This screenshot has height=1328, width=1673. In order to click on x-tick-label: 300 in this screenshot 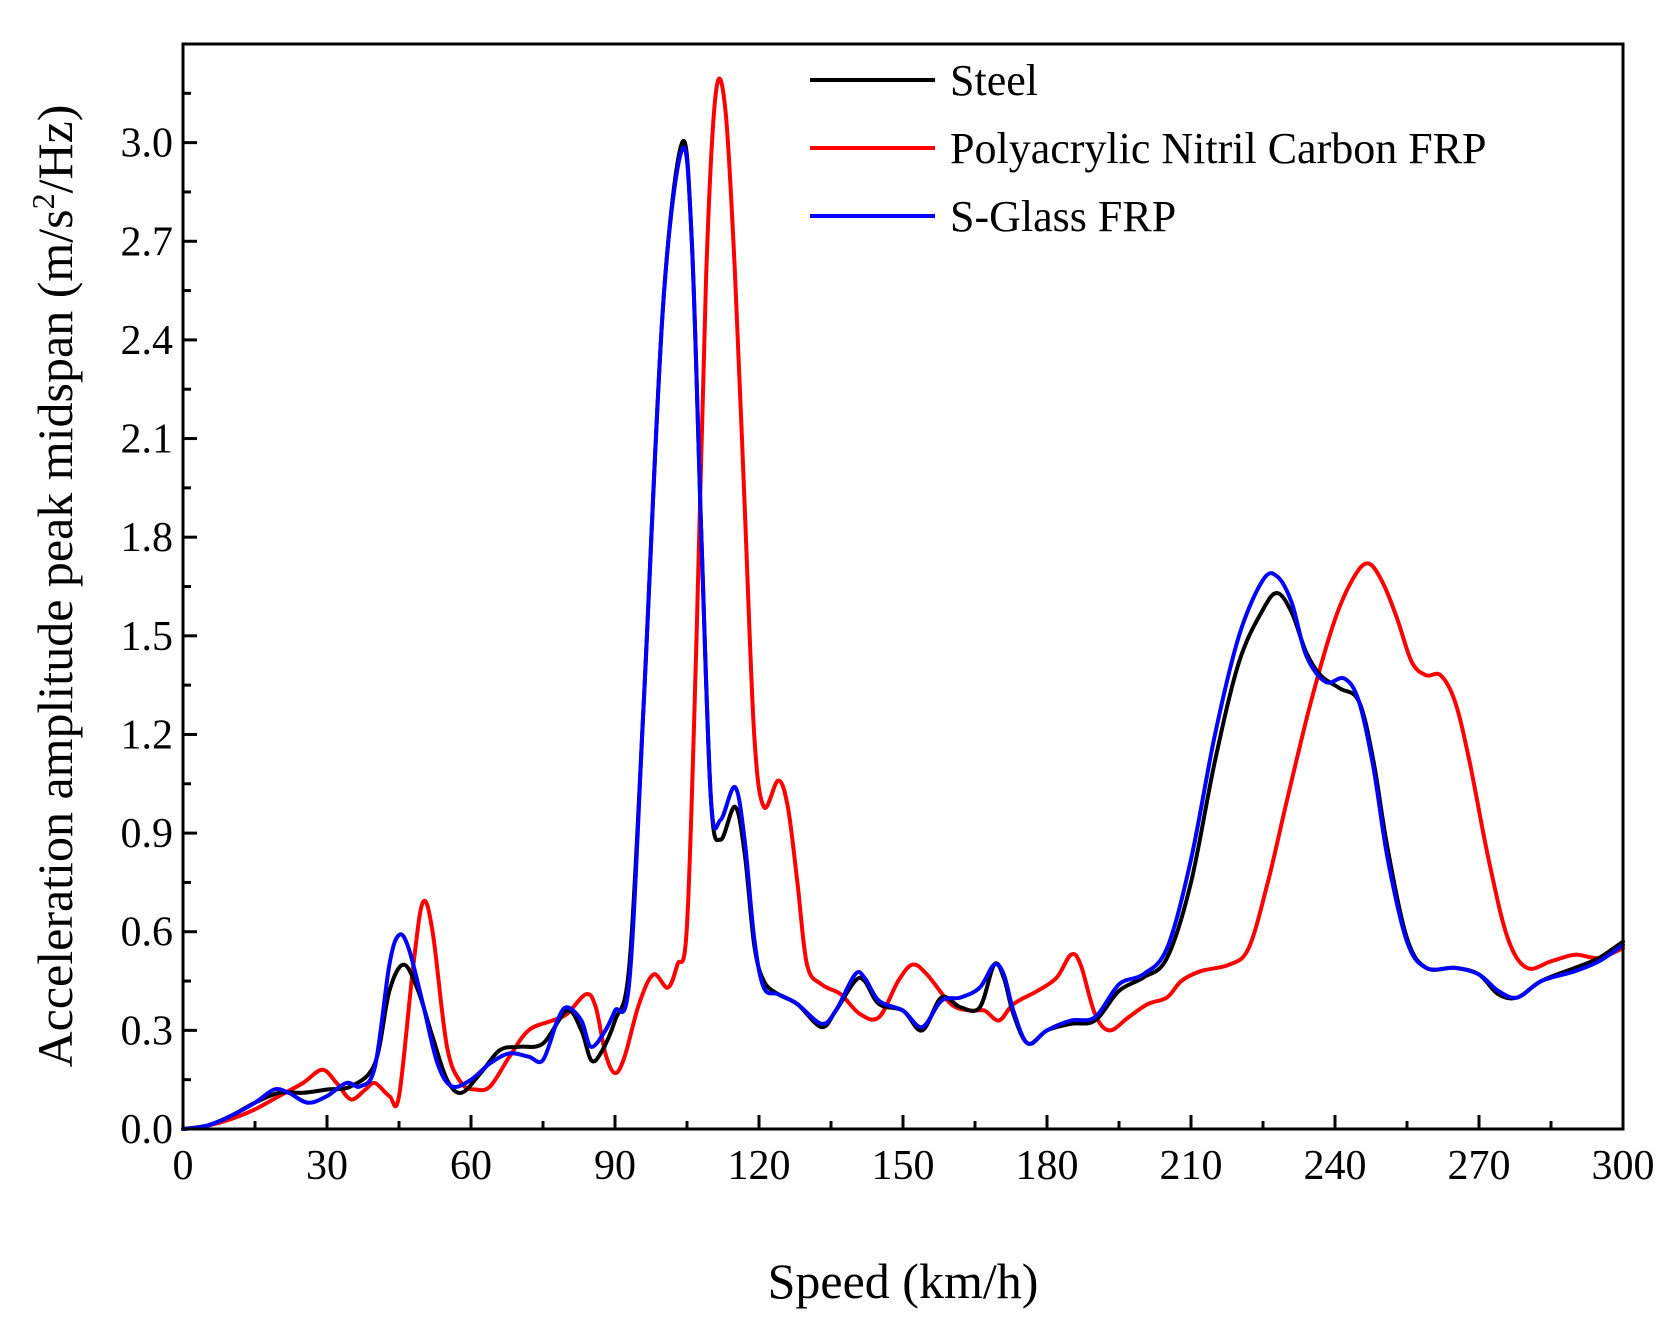, I will do `click(1623, 1166)`.